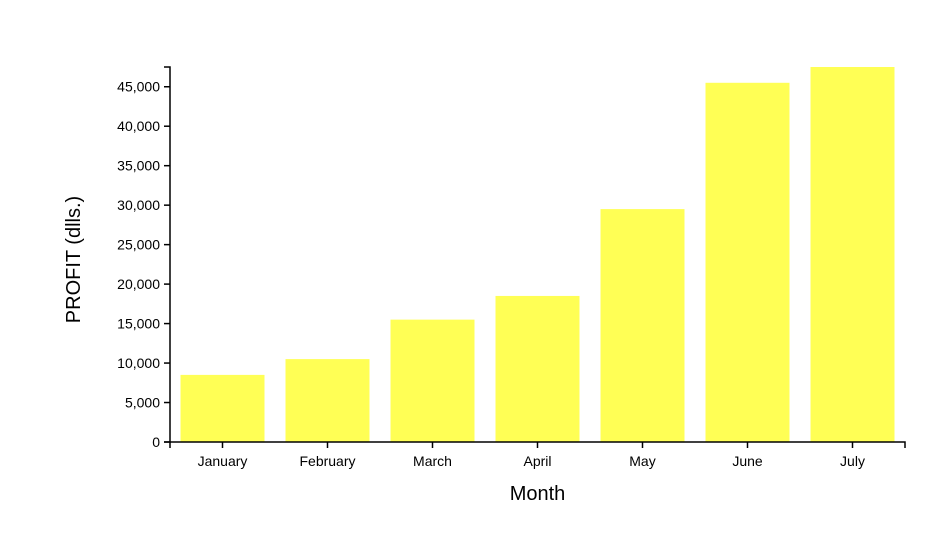 The height and width of the screenshot is (559, 951). Describe the element at coordinates (642, 461) in the screenshot. I see `x-tick-label: May` at that location.